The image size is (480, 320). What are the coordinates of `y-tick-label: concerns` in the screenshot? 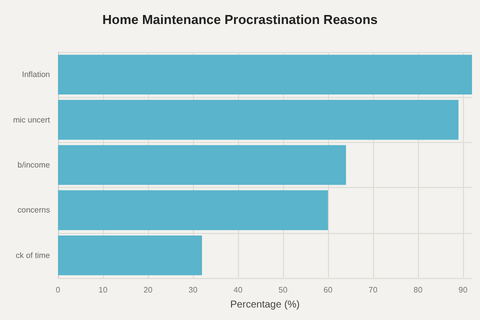 It's located at (34, 210).